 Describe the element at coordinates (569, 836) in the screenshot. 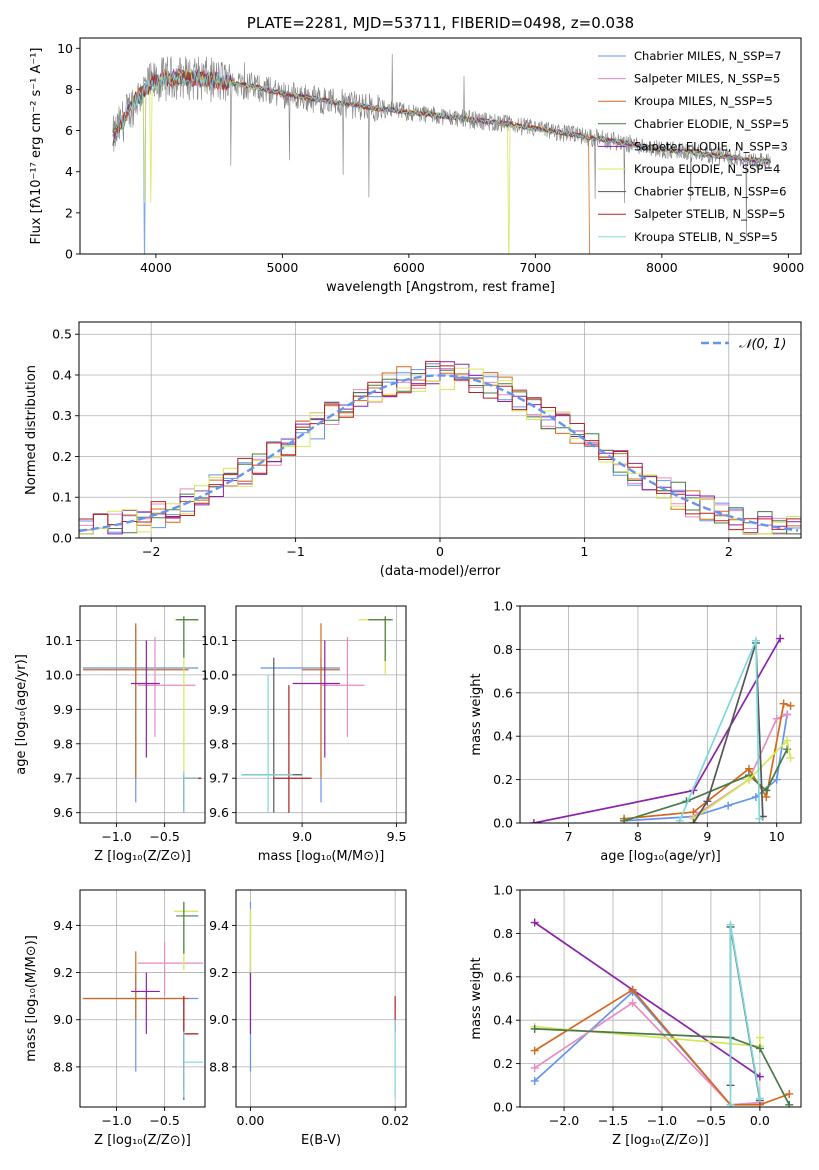

I see `x-tick-label: 7` at that location.